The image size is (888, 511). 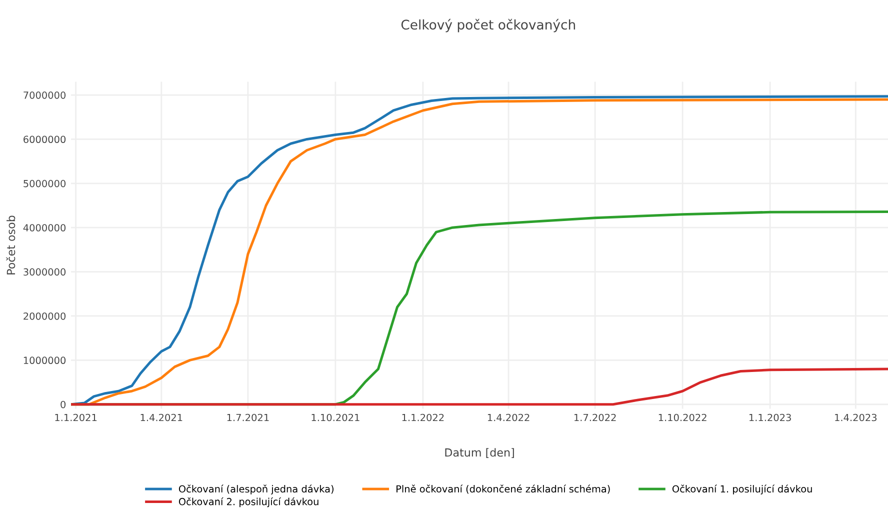 What do you see at coordinates (488, 25) in the screenshot?
I see `chart-title: Celkový počet očkovaných` at bounding box center [488, 25].